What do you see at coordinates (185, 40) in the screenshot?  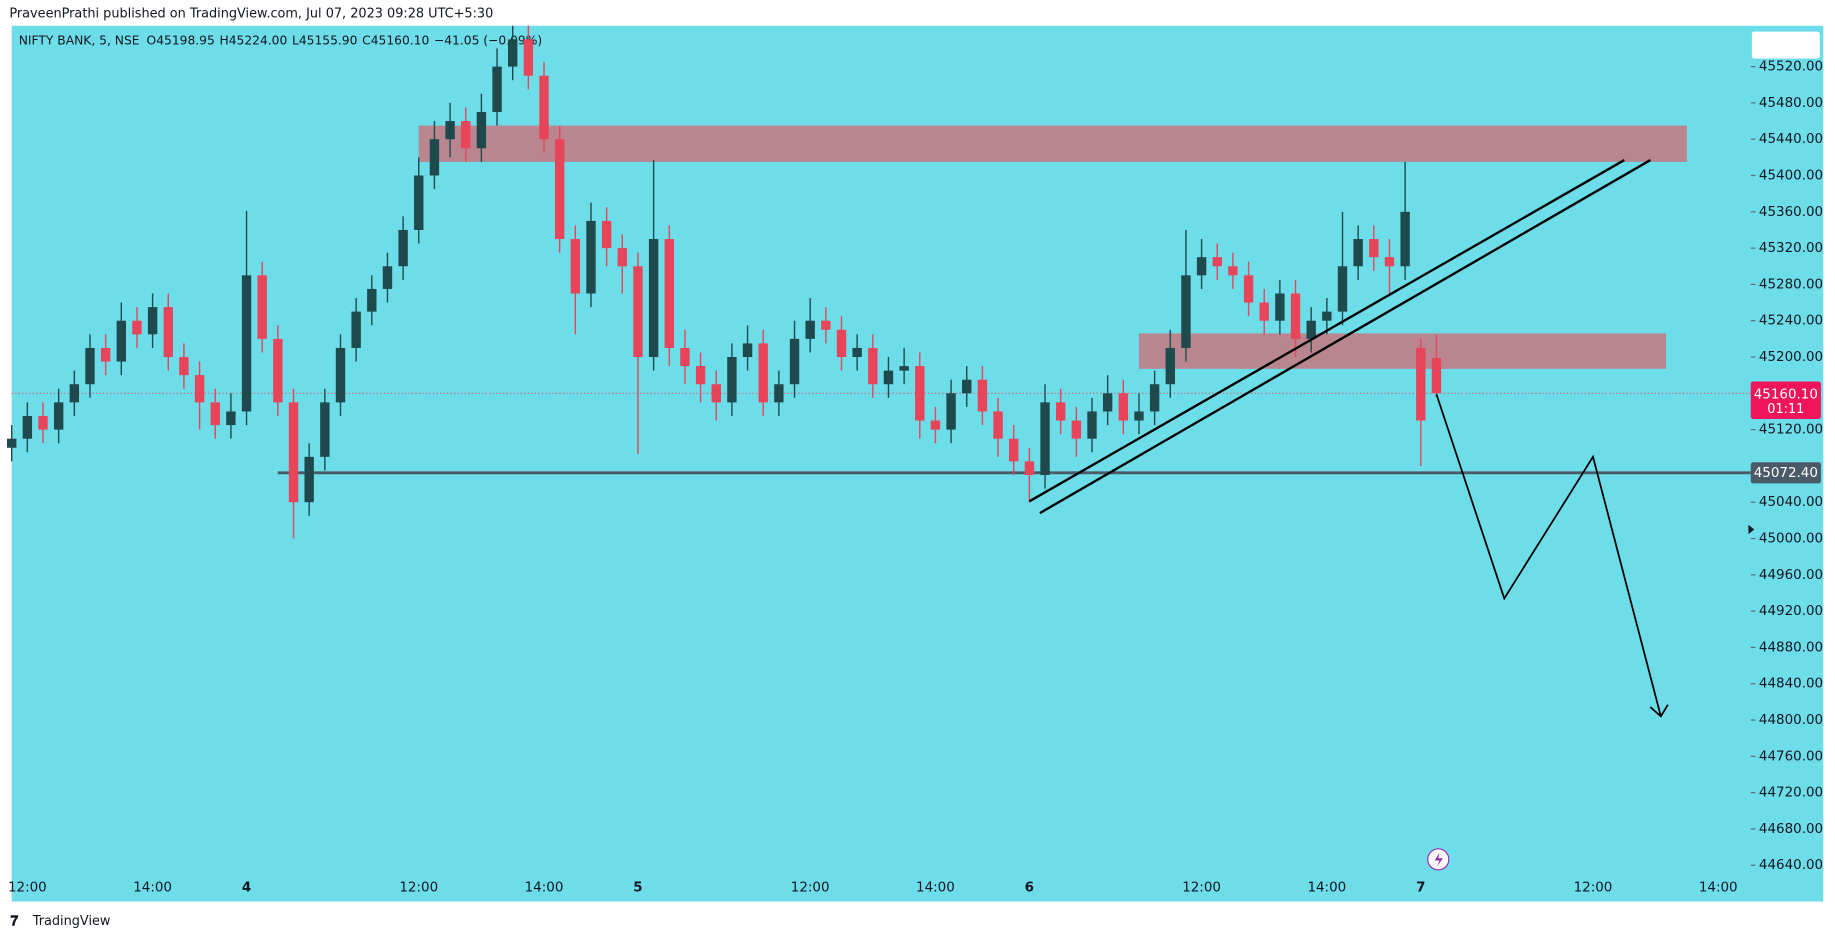 I see `legend-value: 45198.95` at bounding box center [185, 40].